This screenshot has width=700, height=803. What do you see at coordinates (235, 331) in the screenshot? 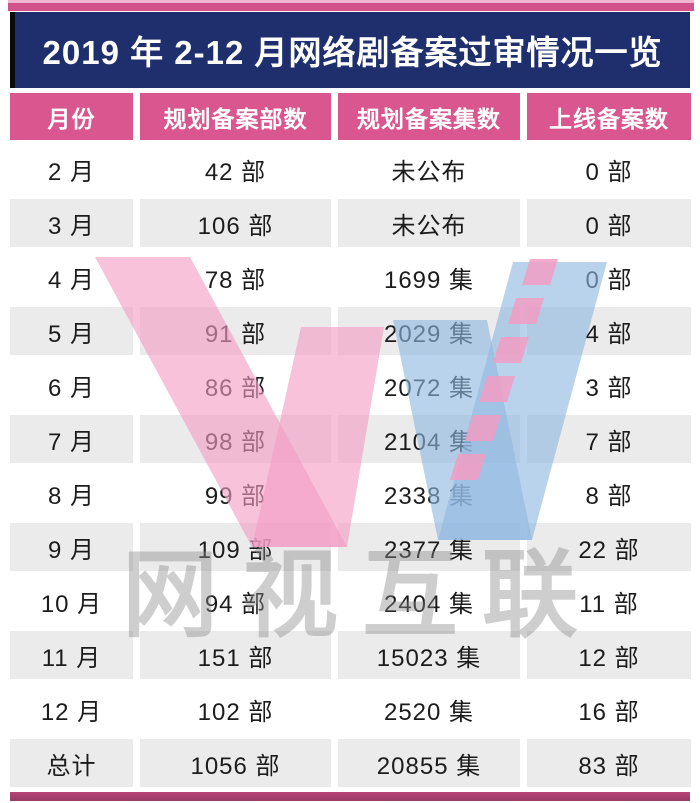
I see `cell-planned-titles: 91 部` at bounding box center [235, 331].